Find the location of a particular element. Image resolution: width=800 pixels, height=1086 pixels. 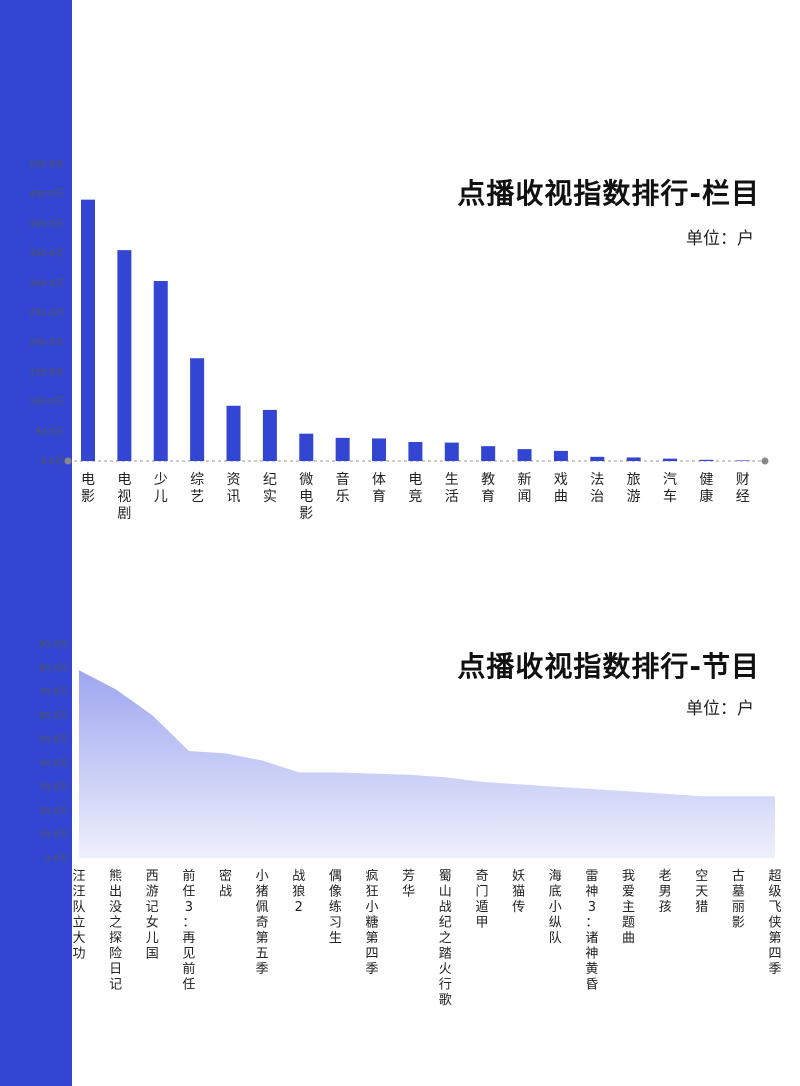

category-label: 超级飞侠第四季 is located at coordinates (774, 923).